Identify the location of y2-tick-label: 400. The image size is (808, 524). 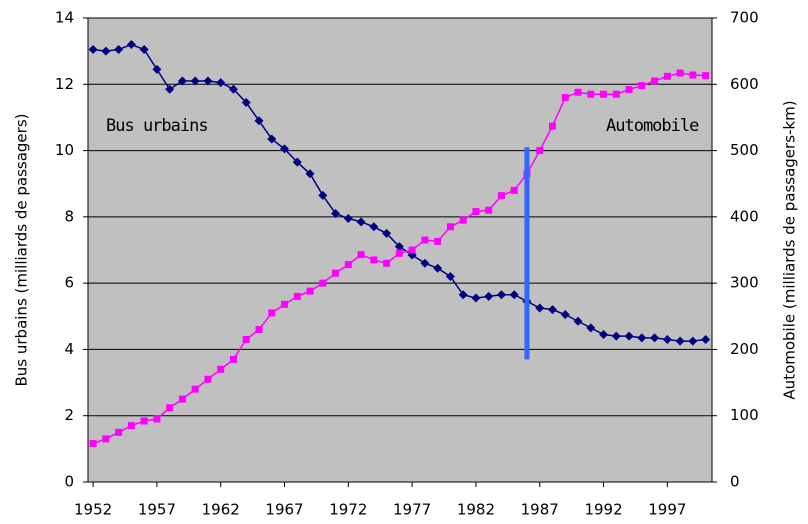
(744, 216).